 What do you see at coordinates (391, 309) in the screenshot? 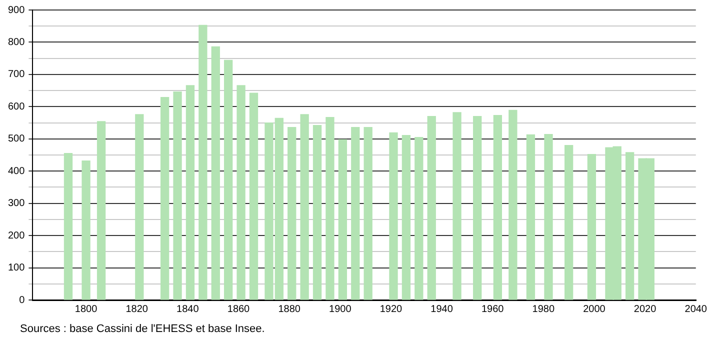
I see `x-tick-label: 1920` at bounding box center [391, 309].